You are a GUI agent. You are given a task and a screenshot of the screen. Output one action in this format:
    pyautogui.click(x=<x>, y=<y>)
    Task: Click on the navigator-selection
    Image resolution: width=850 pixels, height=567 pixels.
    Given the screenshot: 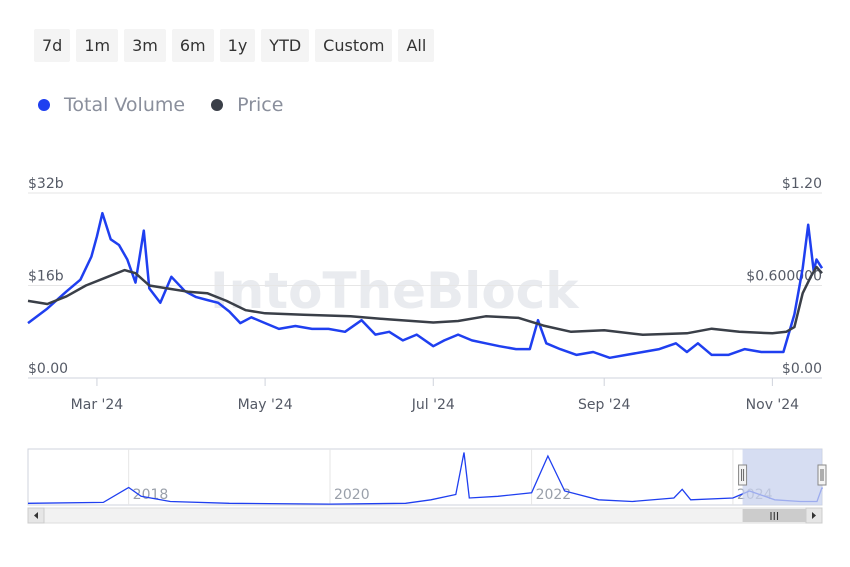 What is the action you would take?
    pyautogui.click(x=782, y=477)
    